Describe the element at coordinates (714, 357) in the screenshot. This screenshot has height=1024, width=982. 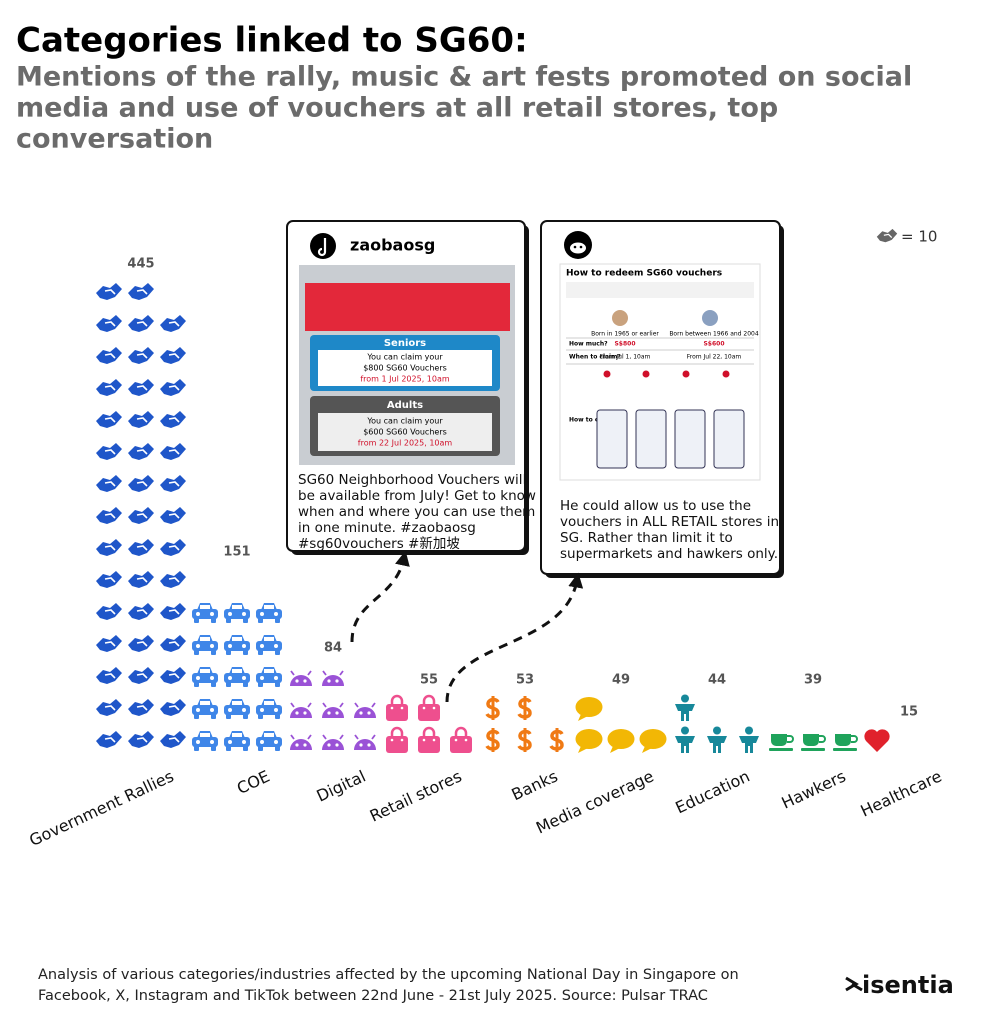
I see `image-text: From Jul 22, 10am` at that location.